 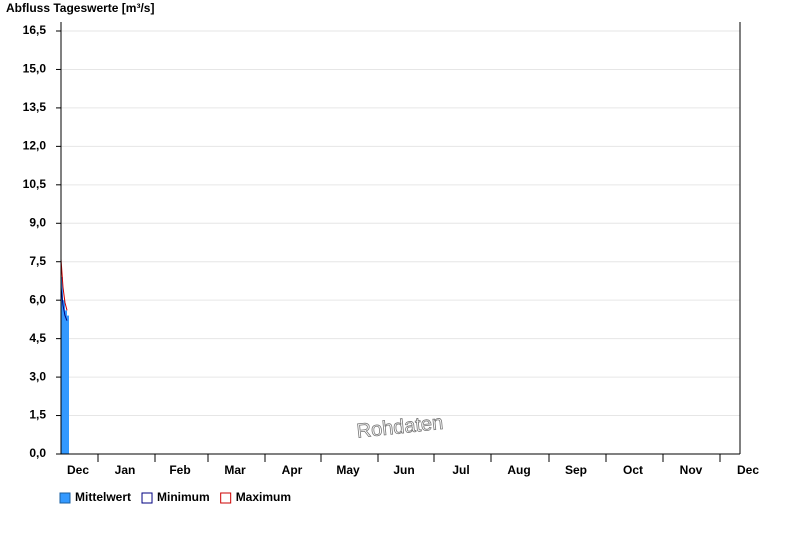 What do you see at coordinates (125, 470) in the screenshot?
I see `x-tick-label: Jan` at bounding box center [125, 470].